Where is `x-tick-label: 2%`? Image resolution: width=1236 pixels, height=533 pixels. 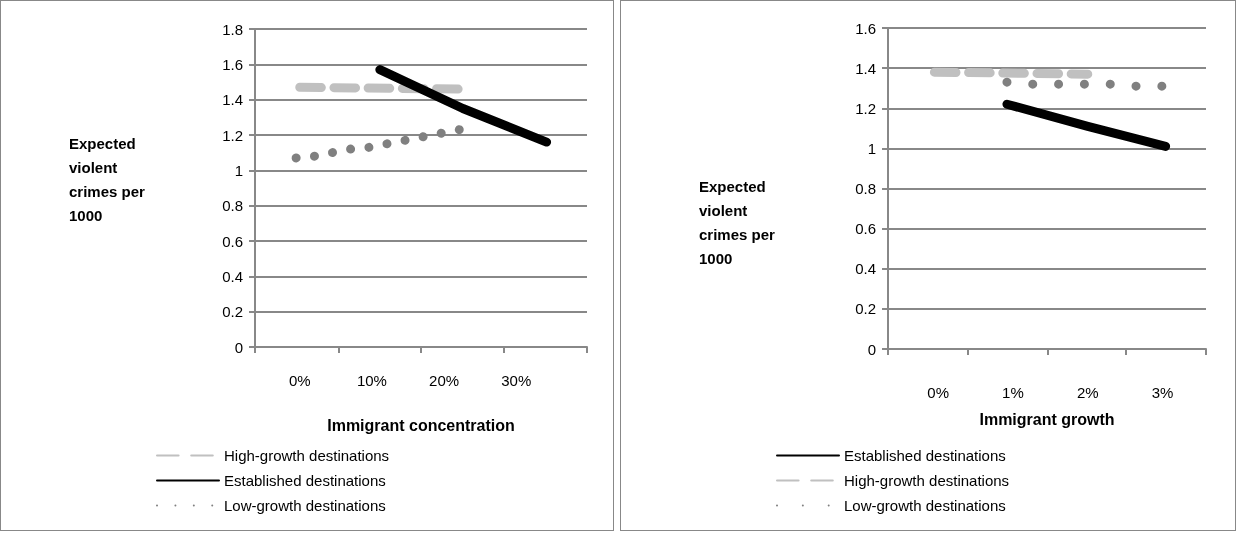
x-tick-label: 2% is located at coordinates (1087, 392).